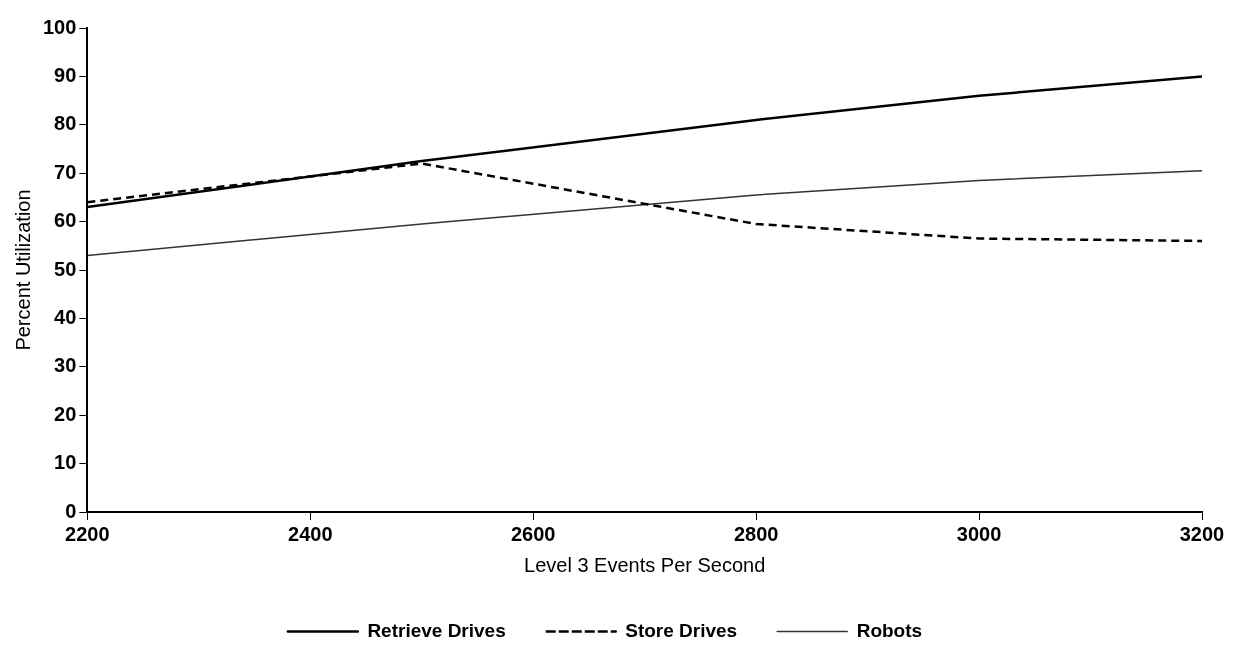  I want to click on y-tick-label: 30, so click(65, 365).